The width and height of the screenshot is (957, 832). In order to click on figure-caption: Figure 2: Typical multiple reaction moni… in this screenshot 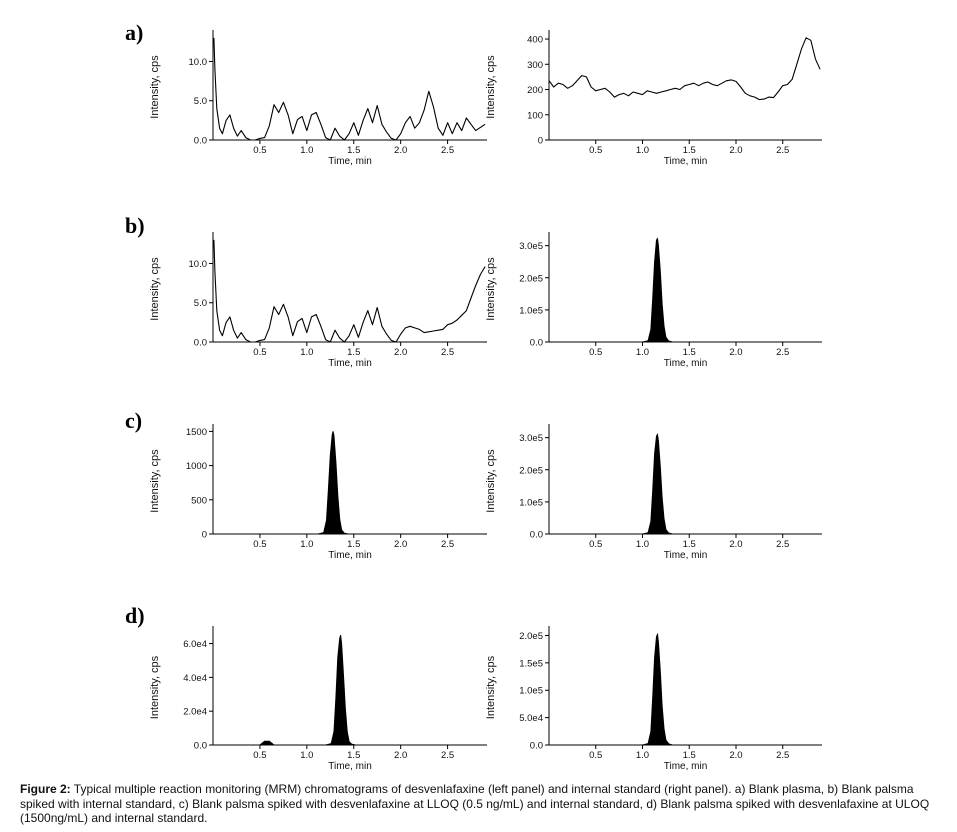, I will do `click(480, 804)`.